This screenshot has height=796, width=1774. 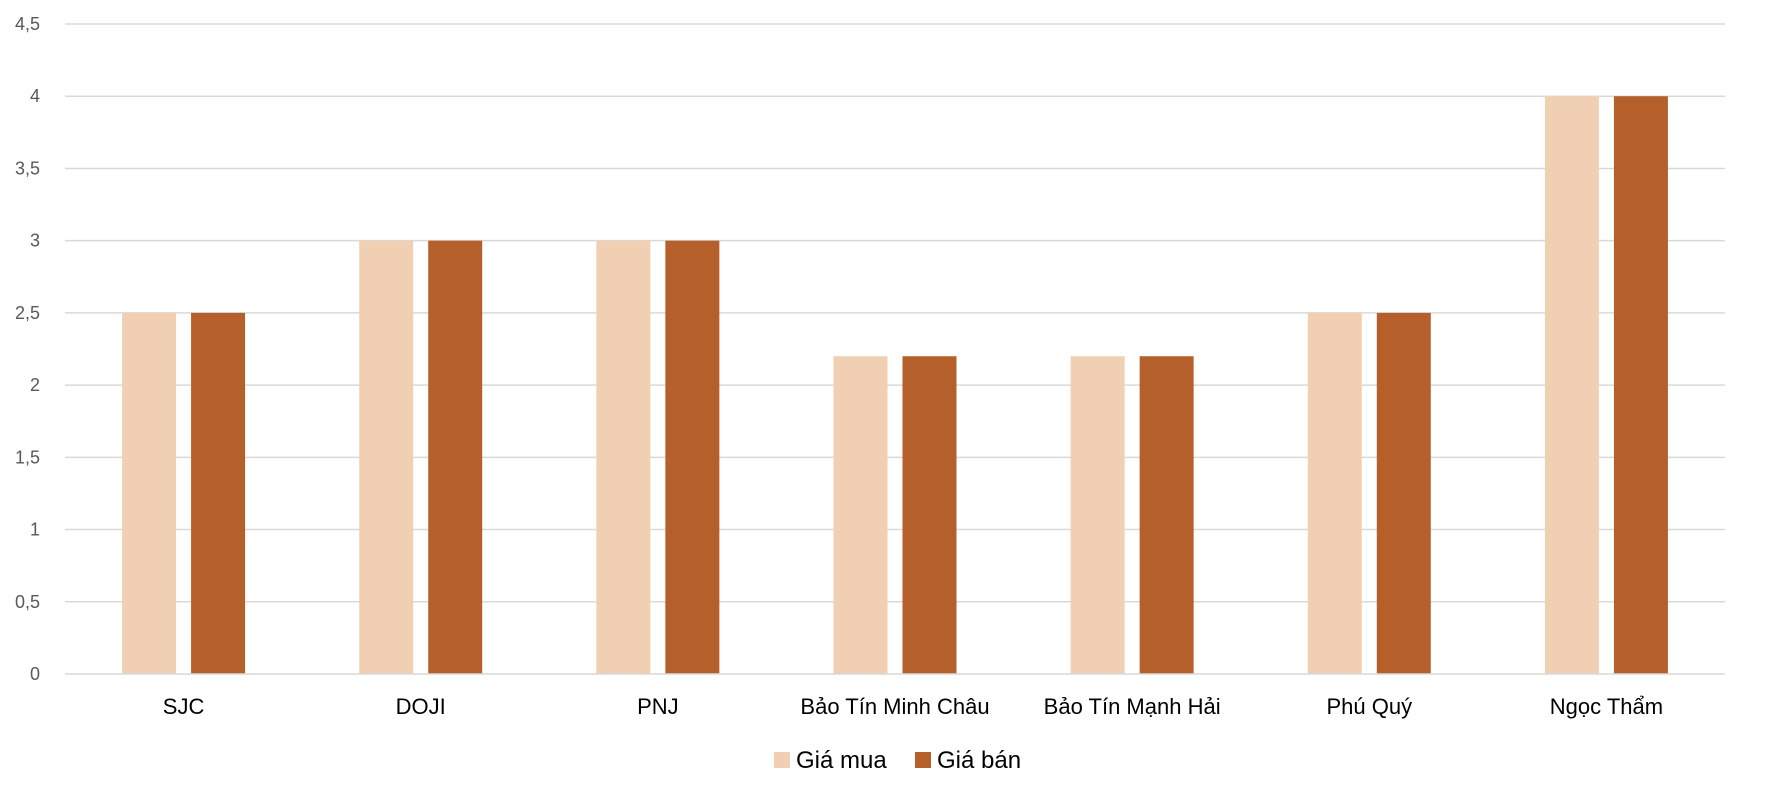 I want to click on y-tick-label: 2,5, so click(x=27, y=313).